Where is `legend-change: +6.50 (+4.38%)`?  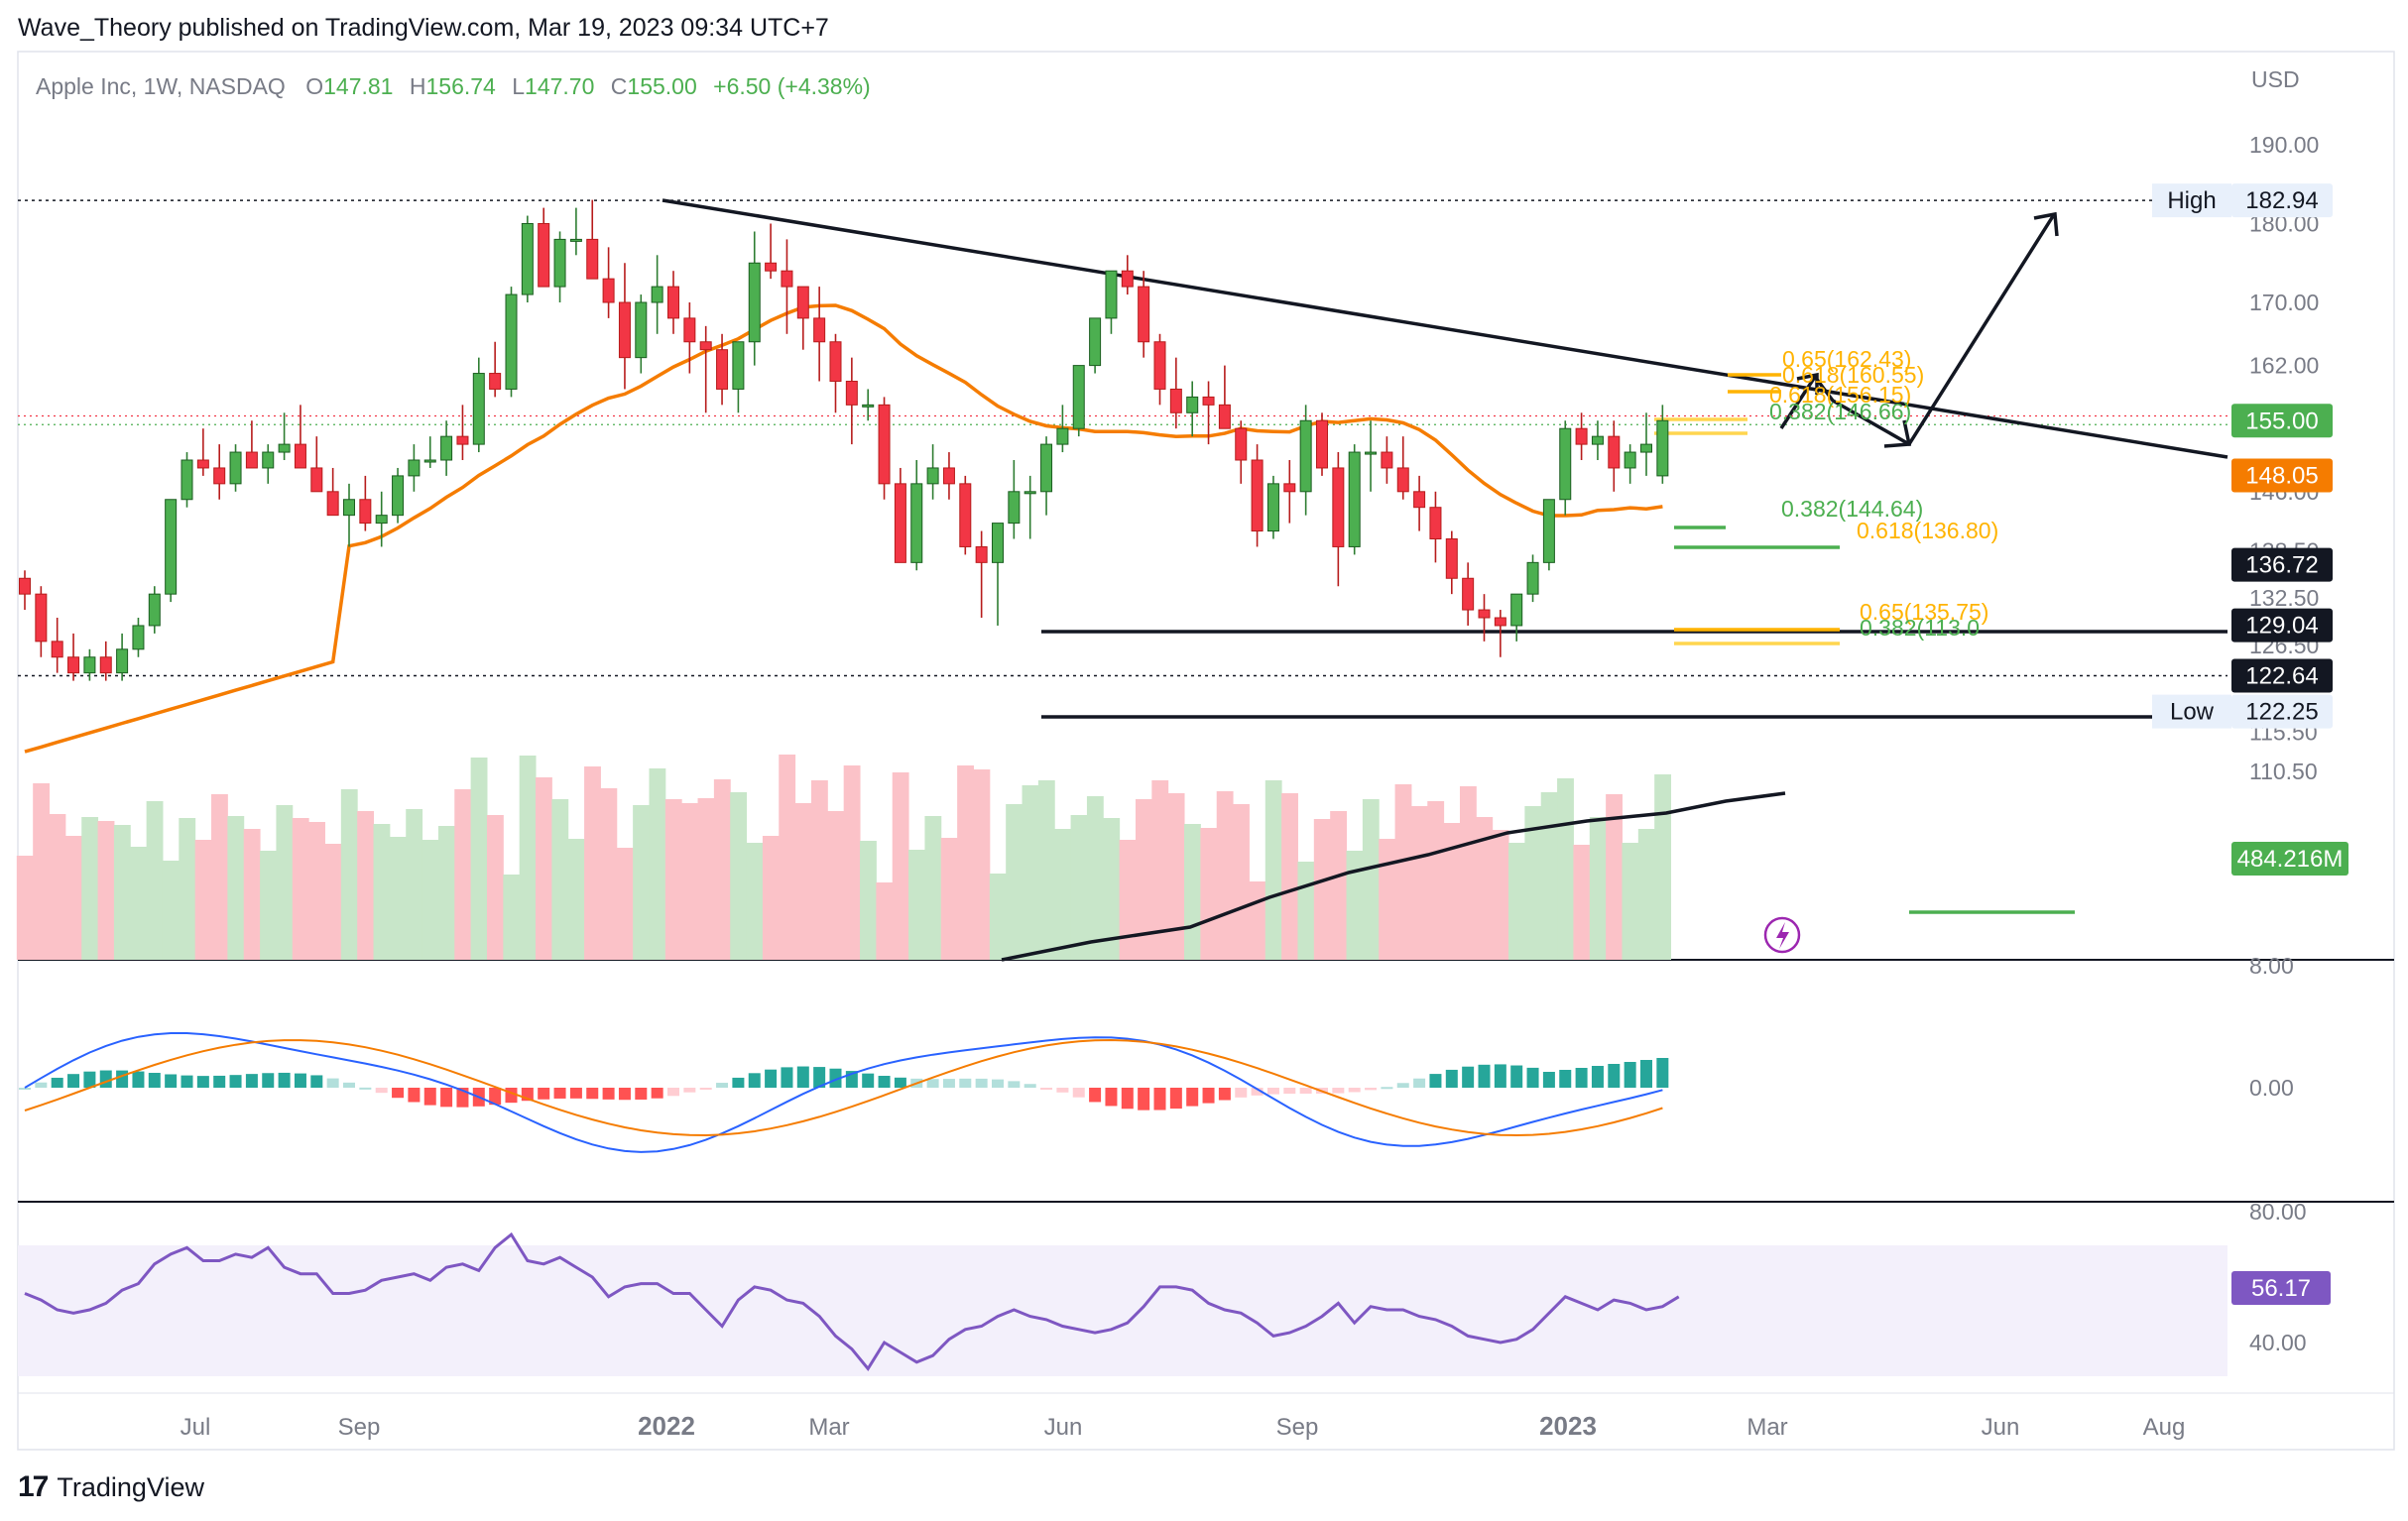 legend-change: +6.50 (+4.38%) is located at coordinates (792, 86).